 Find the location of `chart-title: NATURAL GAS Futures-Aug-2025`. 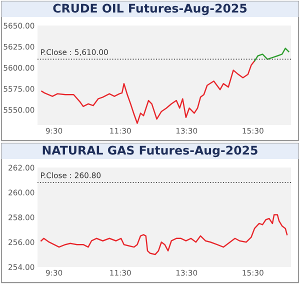

chart-title: NATURAL GAS Futures-Aug-2025 is located at coordinates (150, 152).